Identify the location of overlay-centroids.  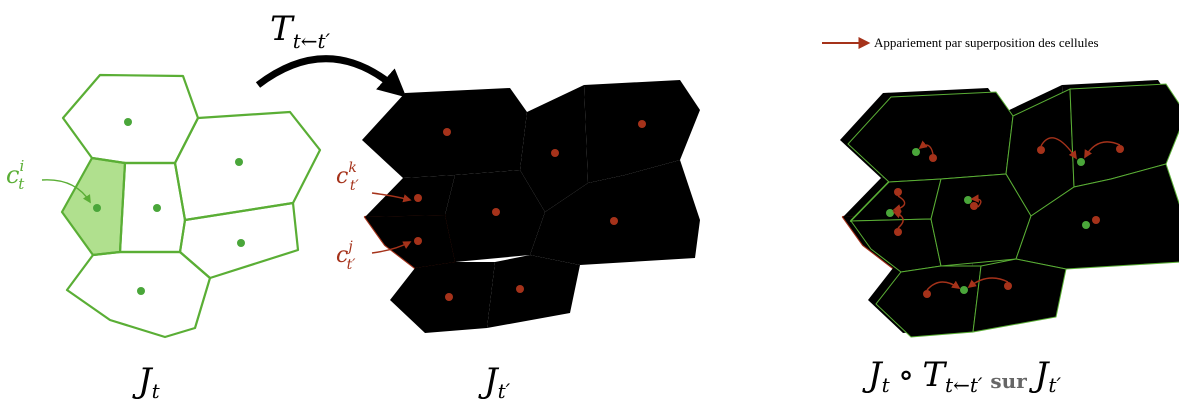
(1005, 217).